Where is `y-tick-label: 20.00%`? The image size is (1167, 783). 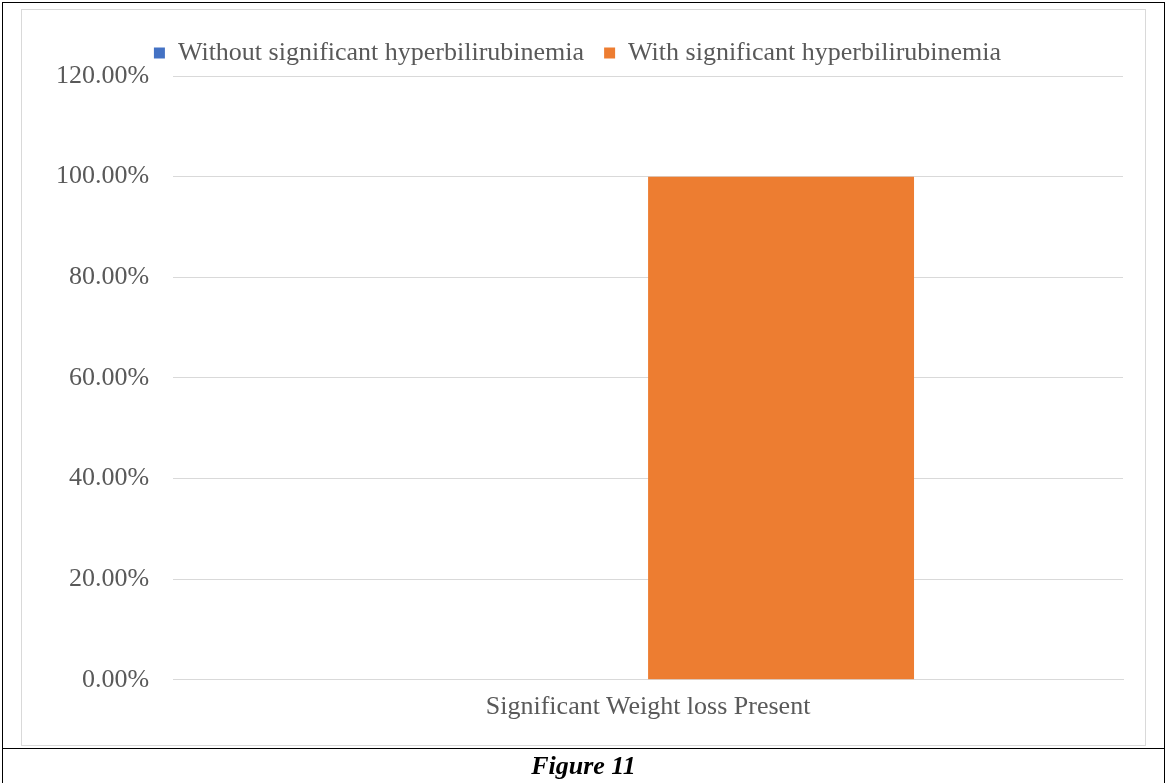 y-tick-label: 20.00% is located at coordinates (109, 577).